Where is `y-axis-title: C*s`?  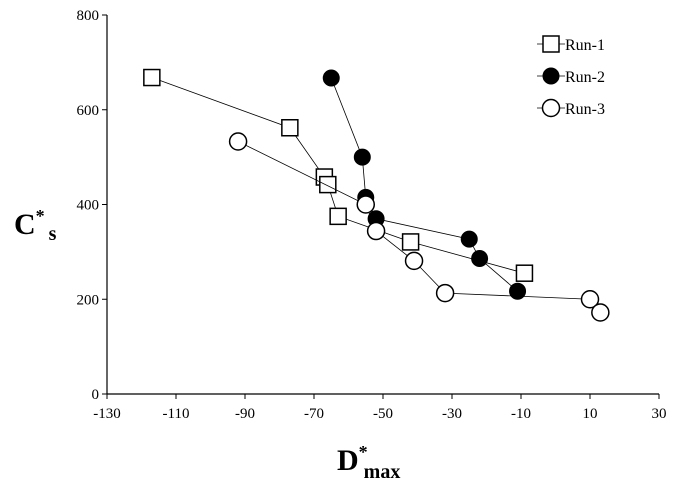
y-axis-title: C*s is located at coordinates (35, 225).